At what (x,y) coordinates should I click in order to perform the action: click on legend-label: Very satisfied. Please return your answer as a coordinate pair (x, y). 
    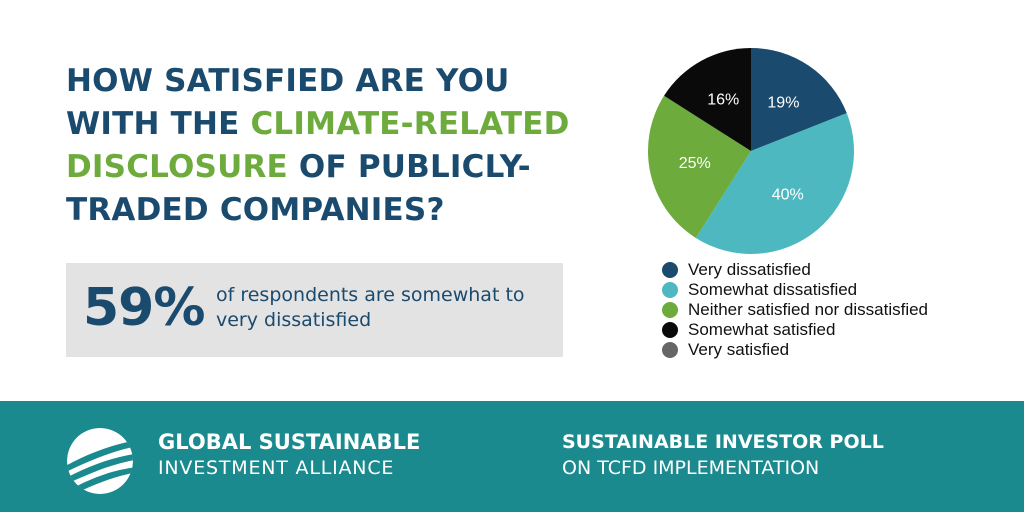
    Looking at the image, I should click on (739, 349).